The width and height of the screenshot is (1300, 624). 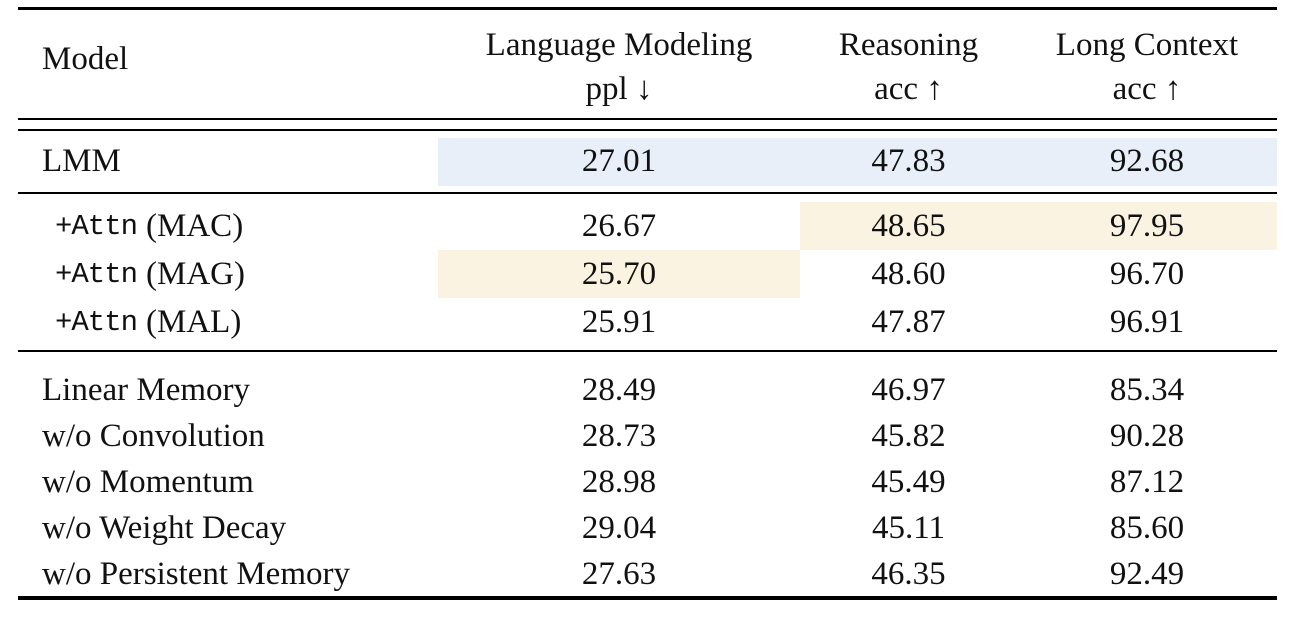 I want to click on header-reasoning-line1: Reasoning, so click(x=908, y=45).